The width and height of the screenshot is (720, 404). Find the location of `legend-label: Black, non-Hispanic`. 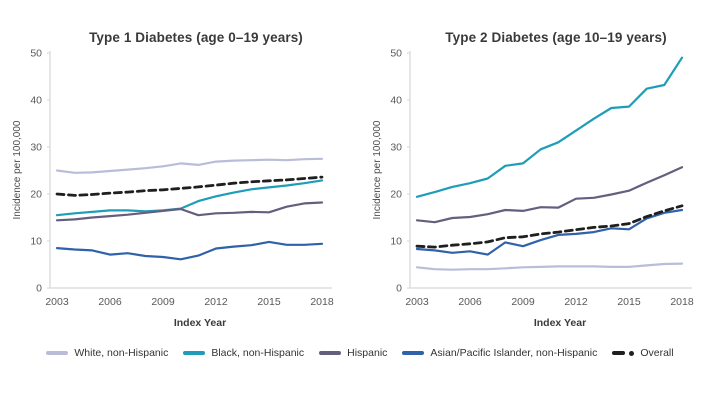

legend-label: Black, non-Hispanic is located at coordinates (258, 353).